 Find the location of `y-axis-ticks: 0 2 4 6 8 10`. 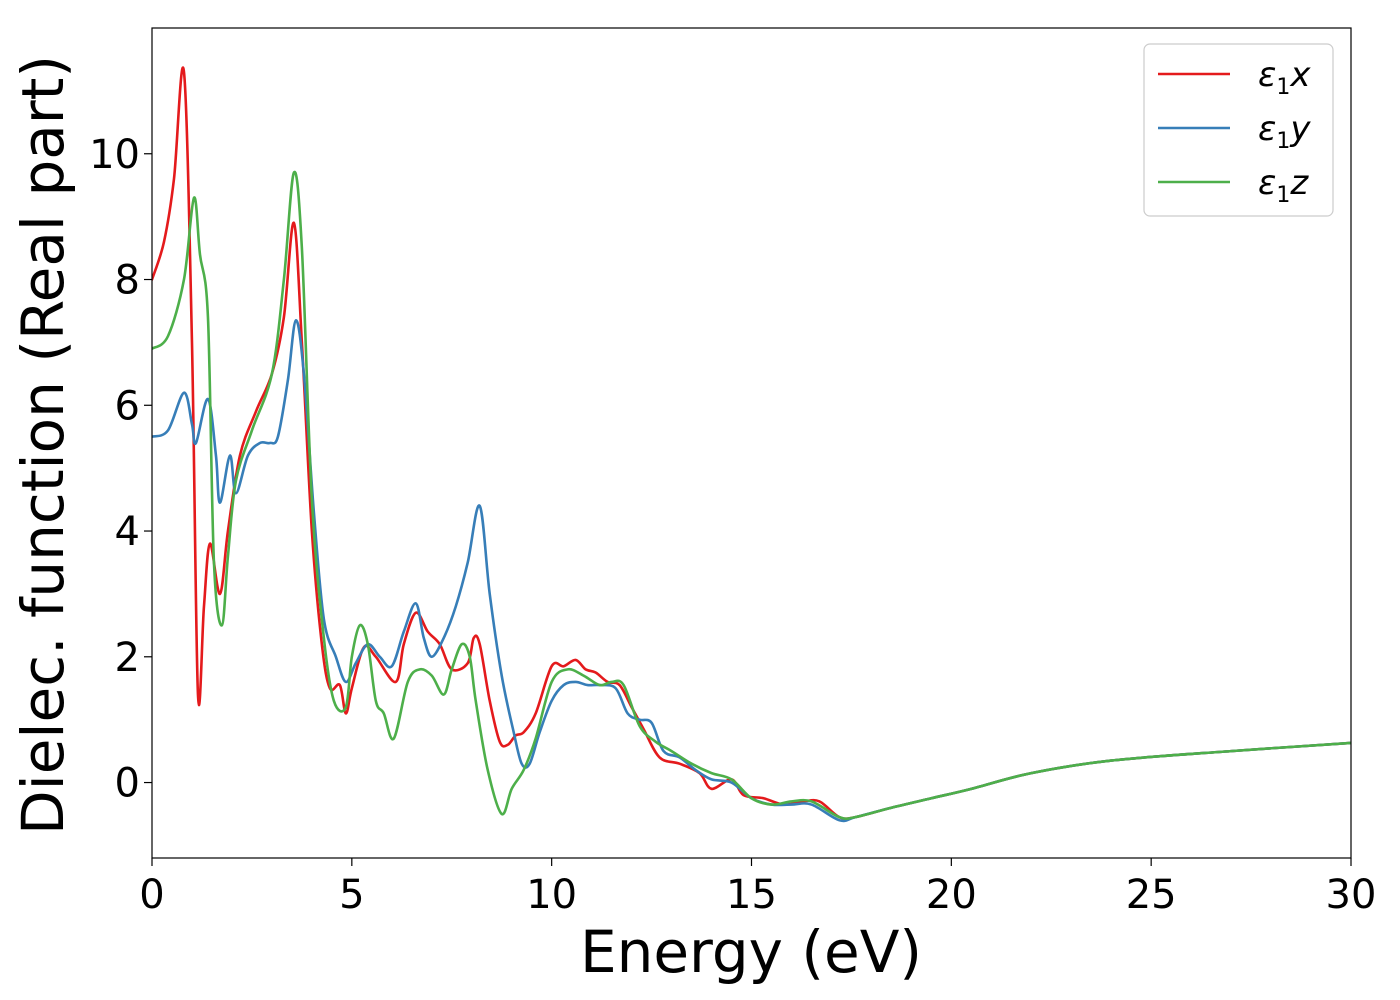

y-axis-ticks: 0 2 4 6 8 10 is located at coordinates (120, 469).